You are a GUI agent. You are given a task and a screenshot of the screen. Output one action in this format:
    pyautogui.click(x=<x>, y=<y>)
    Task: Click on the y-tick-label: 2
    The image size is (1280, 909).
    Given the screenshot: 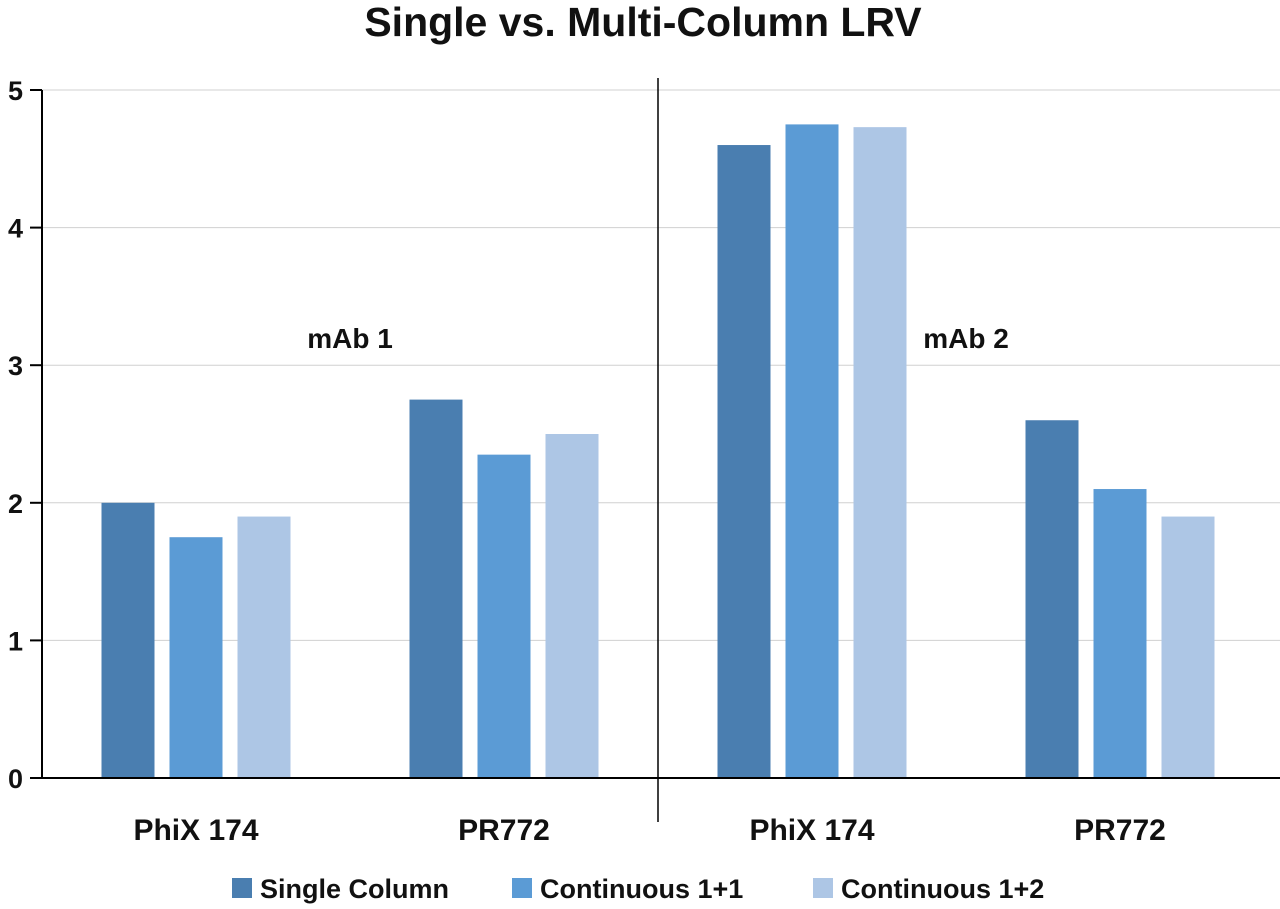 What is the action you would take?
    pyautogui.click(x=15, y=504)
    